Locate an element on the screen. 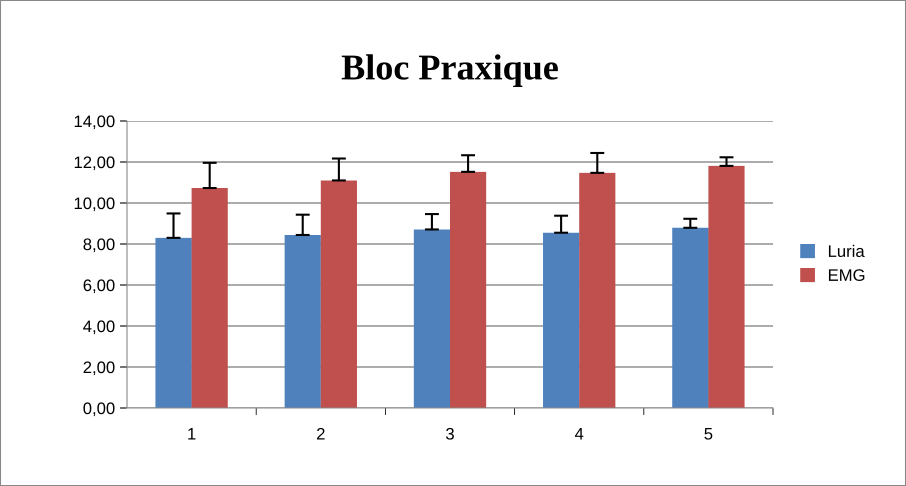 The width and height of the screenshot is (906, 486). x-tick-label: 1 is located at coordinates (192, 434).